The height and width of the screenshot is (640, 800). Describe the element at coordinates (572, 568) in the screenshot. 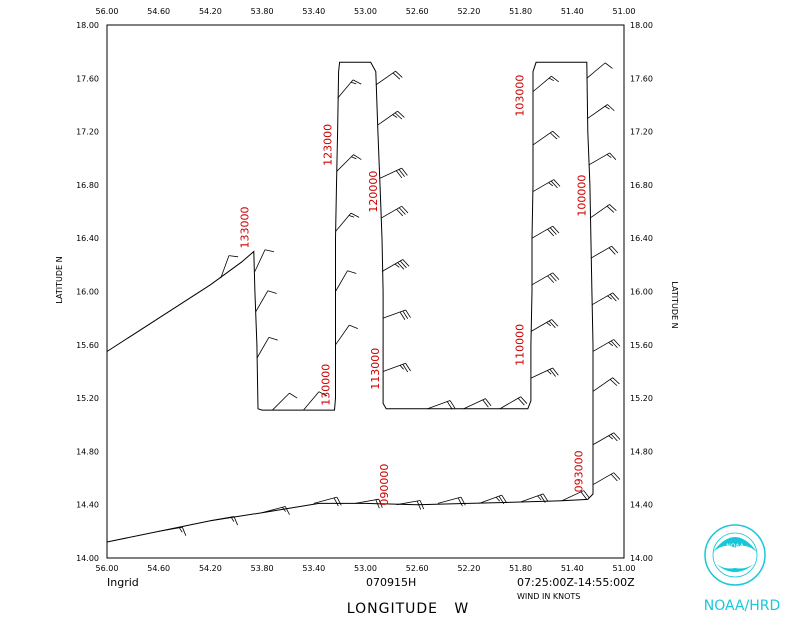

I see `x-tick-bottom: 51.40` at that location.